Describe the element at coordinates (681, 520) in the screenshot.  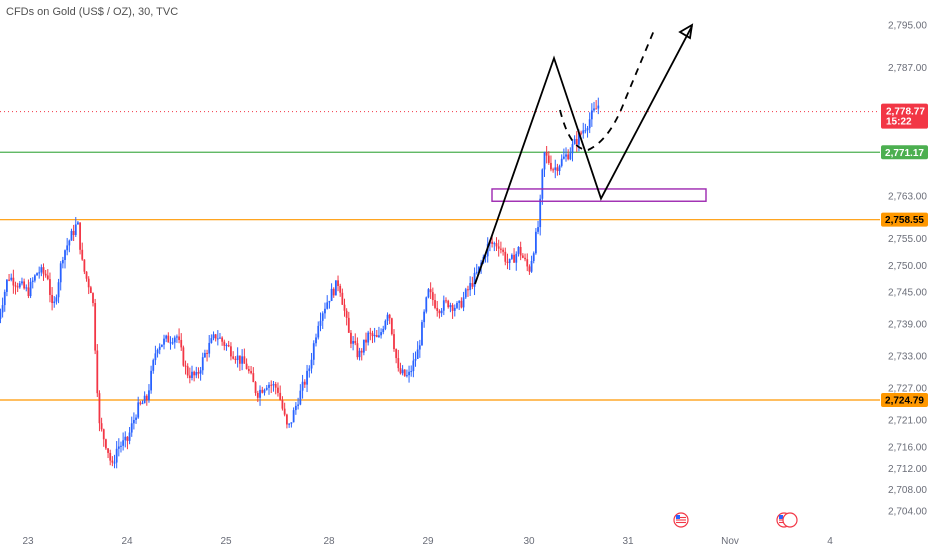
I see `us-flag-icon` at that location.